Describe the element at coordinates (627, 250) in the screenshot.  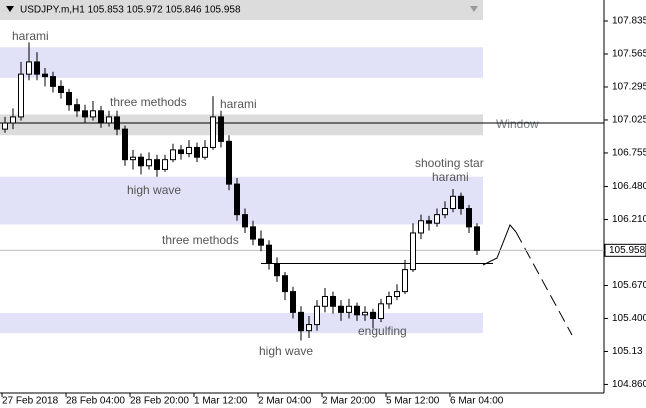
I see `last-price-label: 105.958` at that location.